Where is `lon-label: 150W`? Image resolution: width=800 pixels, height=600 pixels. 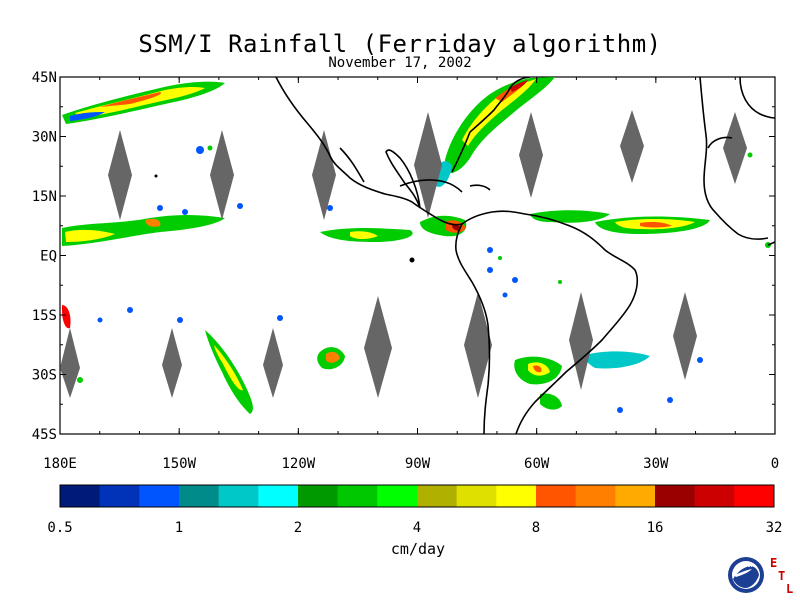 lon-label: 150W is located at coordinates (179, 464).